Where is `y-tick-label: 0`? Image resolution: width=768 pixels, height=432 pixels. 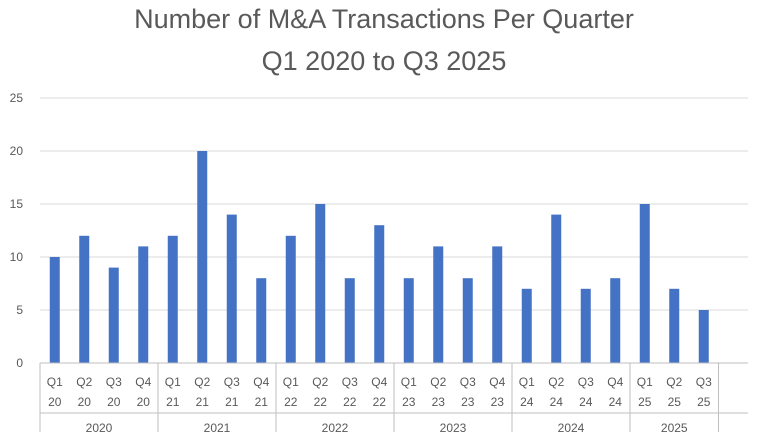
y-tick-label: 0 is located at coordinates (19, 363).